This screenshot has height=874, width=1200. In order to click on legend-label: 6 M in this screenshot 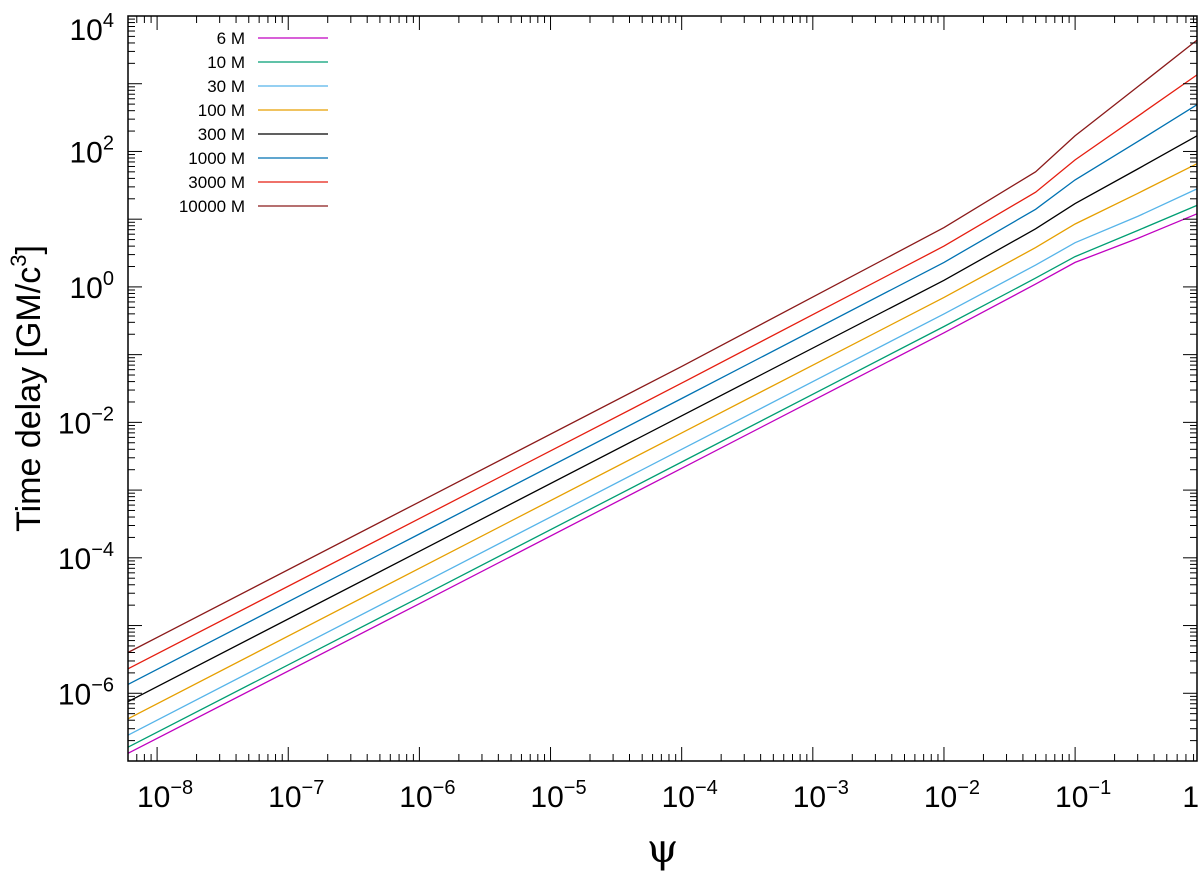, I will do `click(231, 38)`.